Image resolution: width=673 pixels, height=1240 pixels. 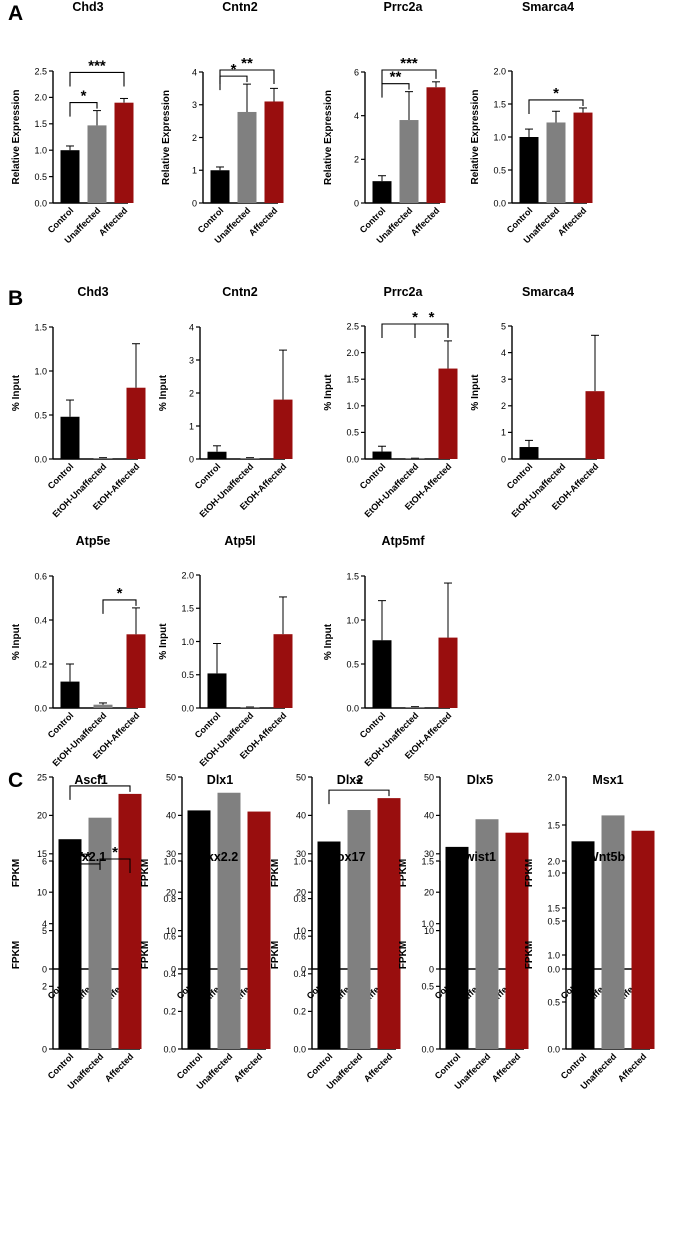 I want to click on chart-title: Nkx2.1, so click(x=86, y=857).